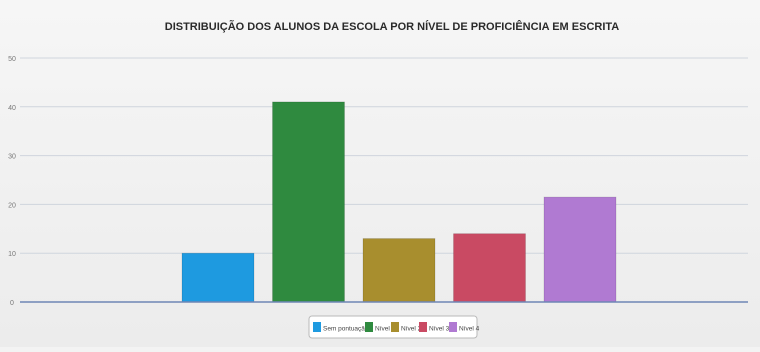 Image resolution: width=760 pixels, height=352 pixels. What do you see at coordinates (12, 303) in the screenshot?
I see `y-tick-label: 0` at bounding box center [12, 303].